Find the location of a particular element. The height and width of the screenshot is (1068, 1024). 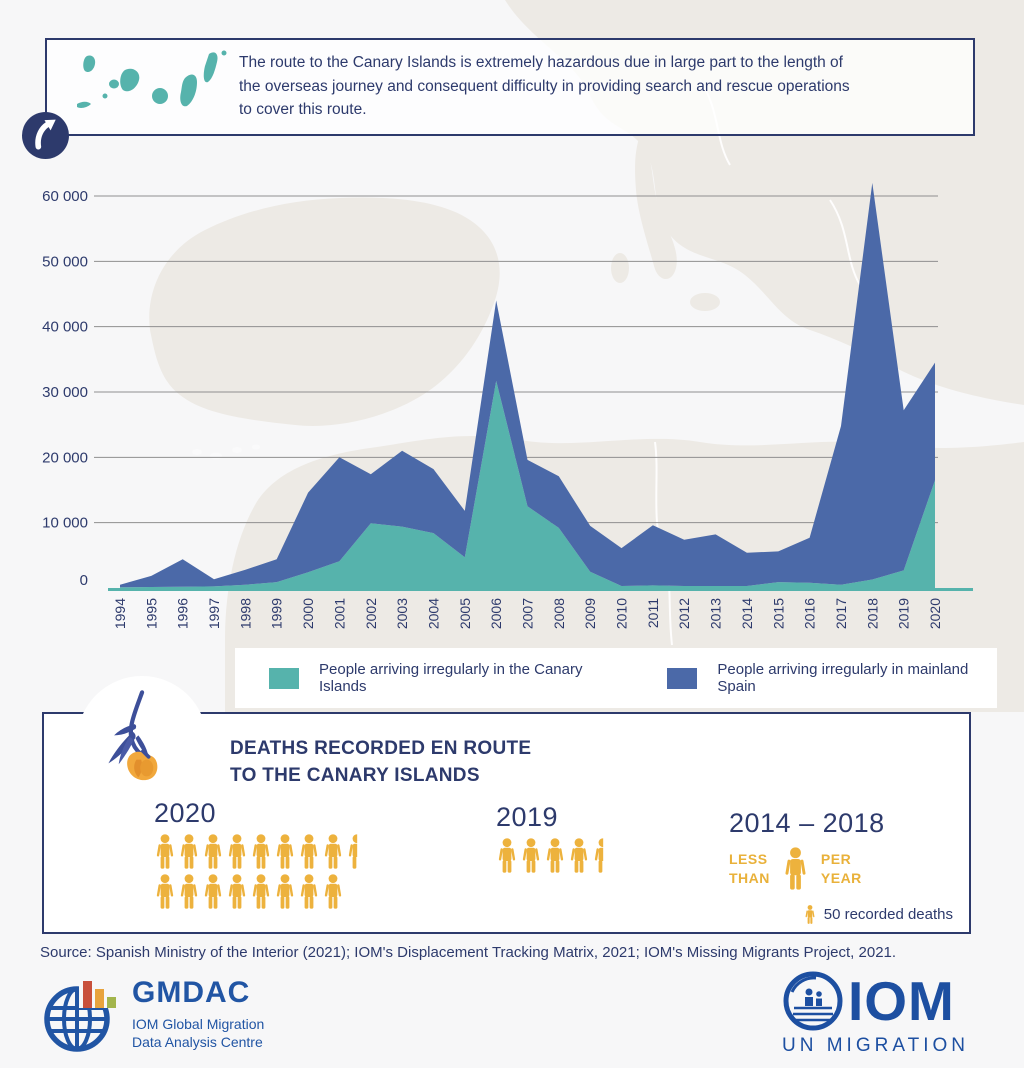

map-sardinia is located at coordinates (620, 268).